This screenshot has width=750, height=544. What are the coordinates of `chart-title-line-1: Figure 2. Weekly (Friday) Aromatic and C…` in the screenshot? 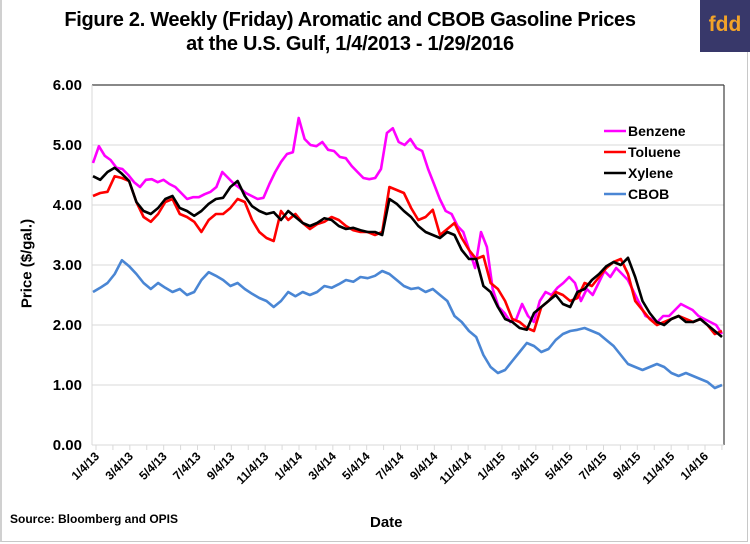 It's located at (350, 20).